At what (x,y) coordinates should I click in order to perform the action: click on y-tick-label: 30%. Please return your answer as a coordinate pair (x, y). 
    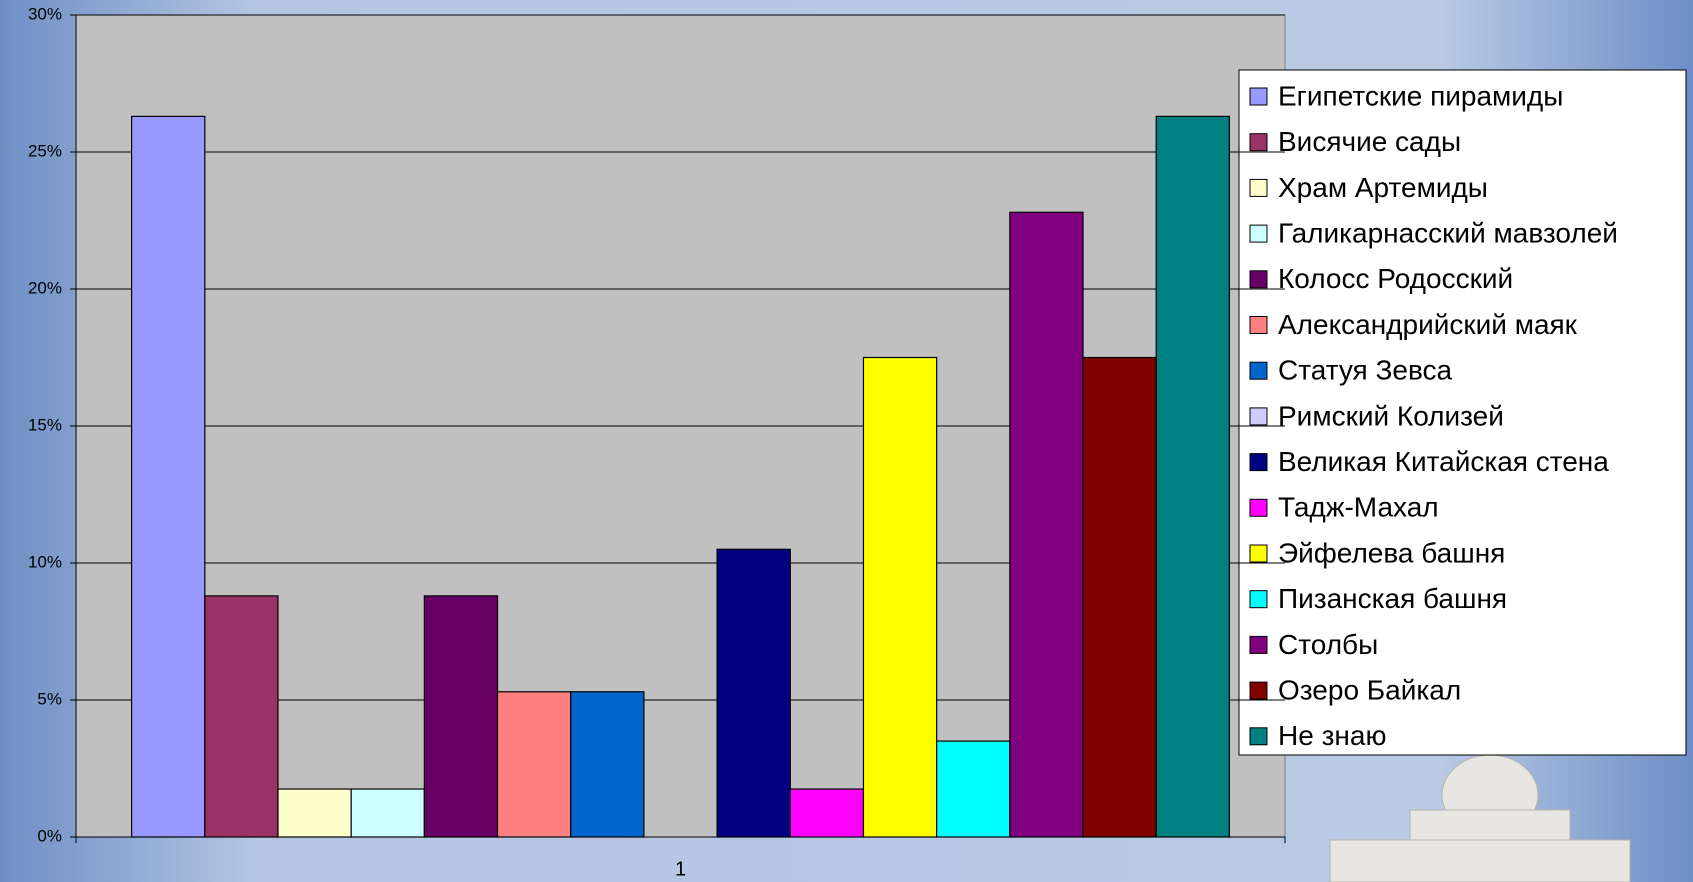
    Looking at the image, I should click on (45, 13).